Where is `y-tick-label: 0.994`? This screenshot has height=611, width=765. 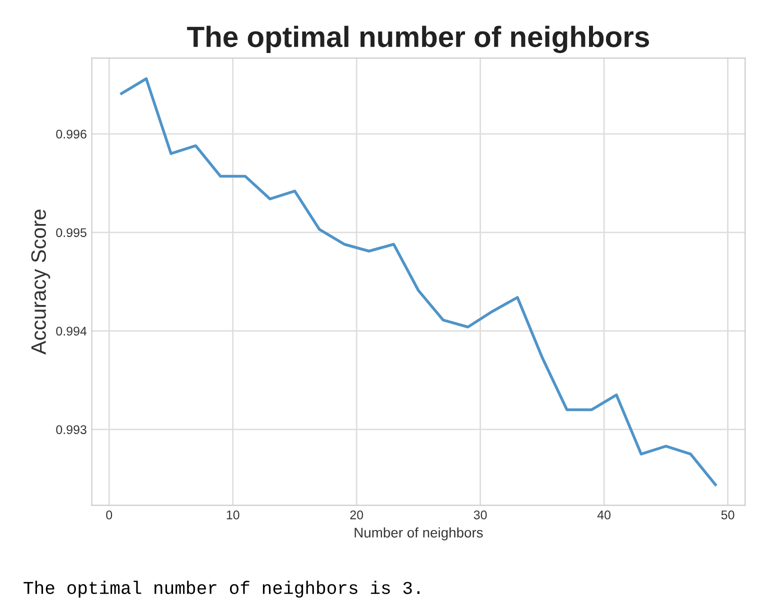
y-tick-label: 0.994 is located at coordinates (71, 331).